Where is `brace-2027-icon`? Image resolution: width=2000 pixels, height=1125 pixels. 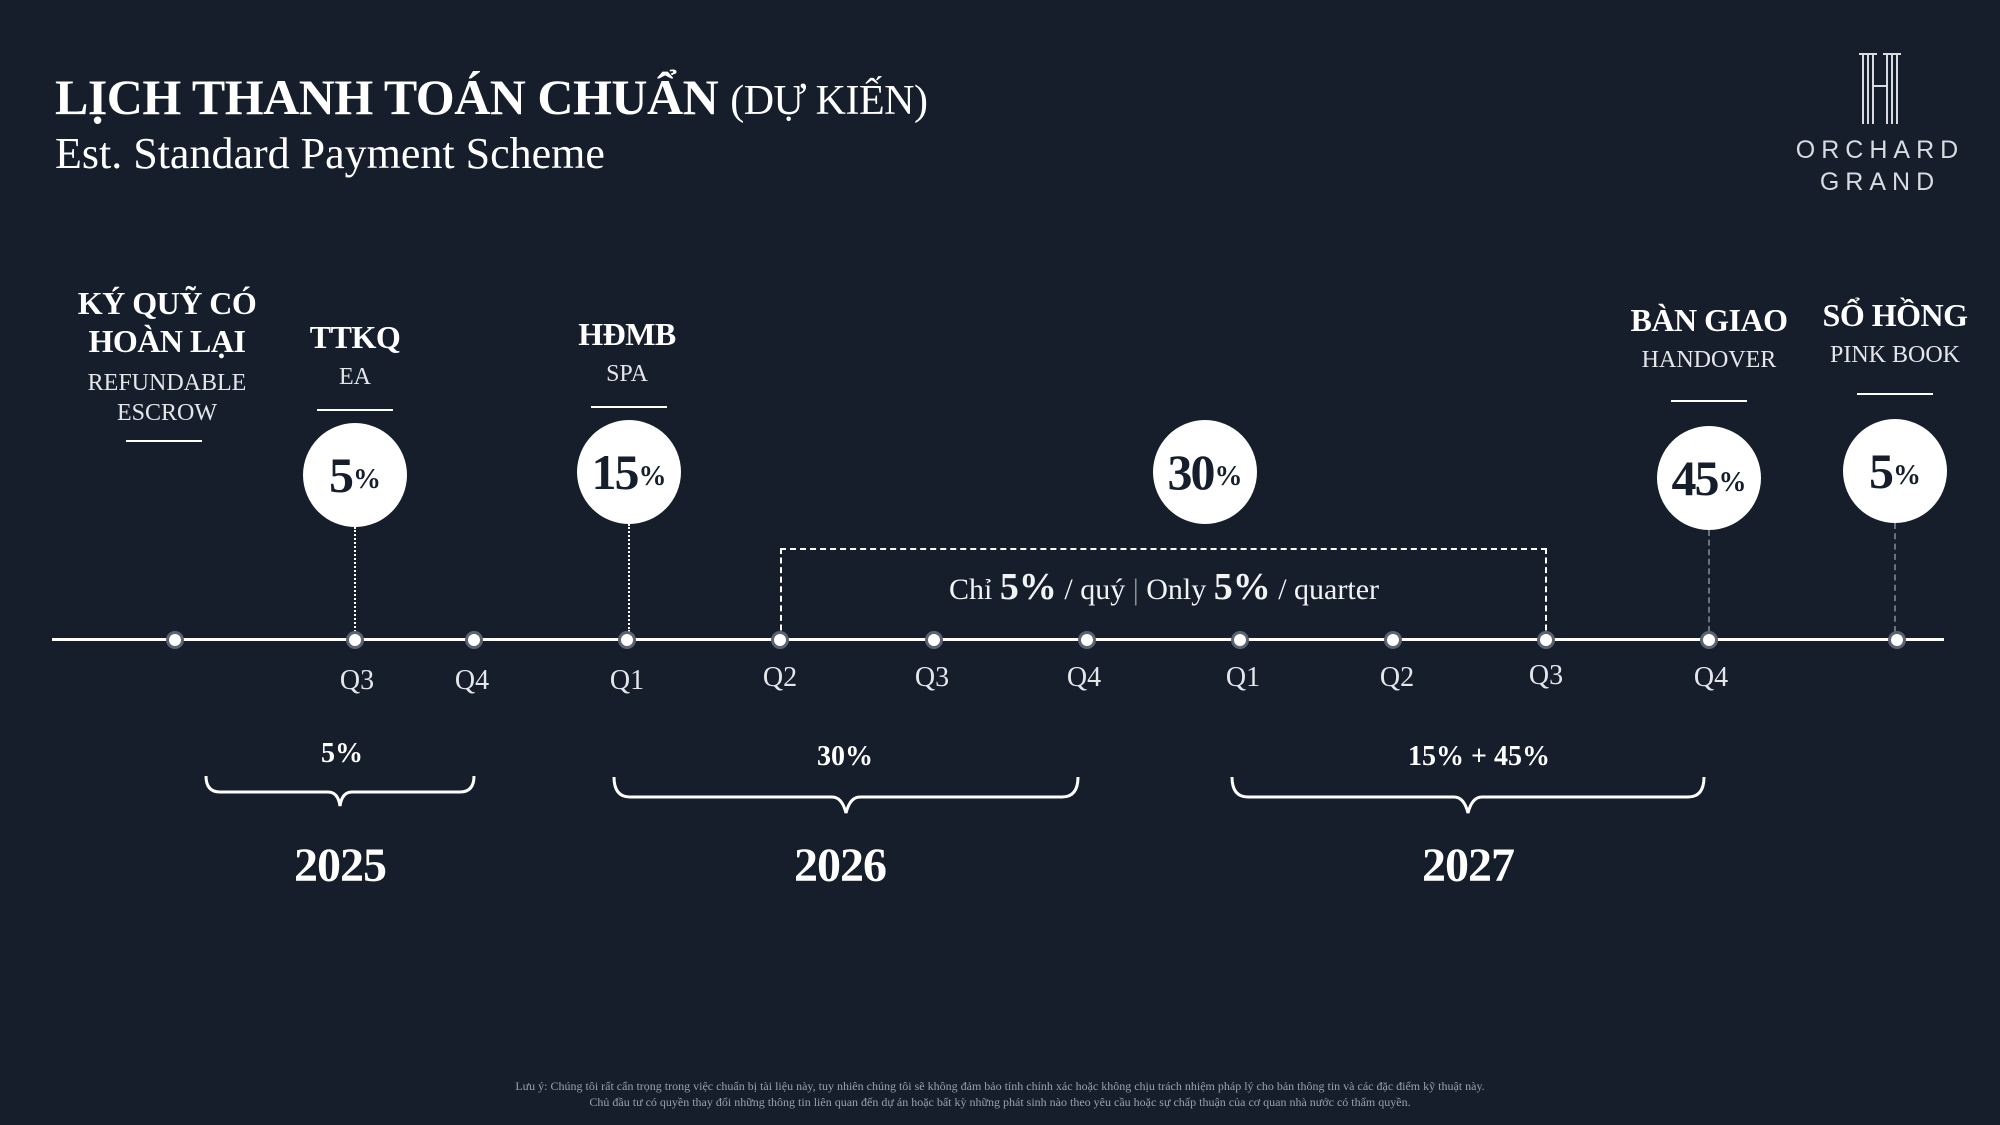
brace-2027-icon is located at coordinates (1468, 795).